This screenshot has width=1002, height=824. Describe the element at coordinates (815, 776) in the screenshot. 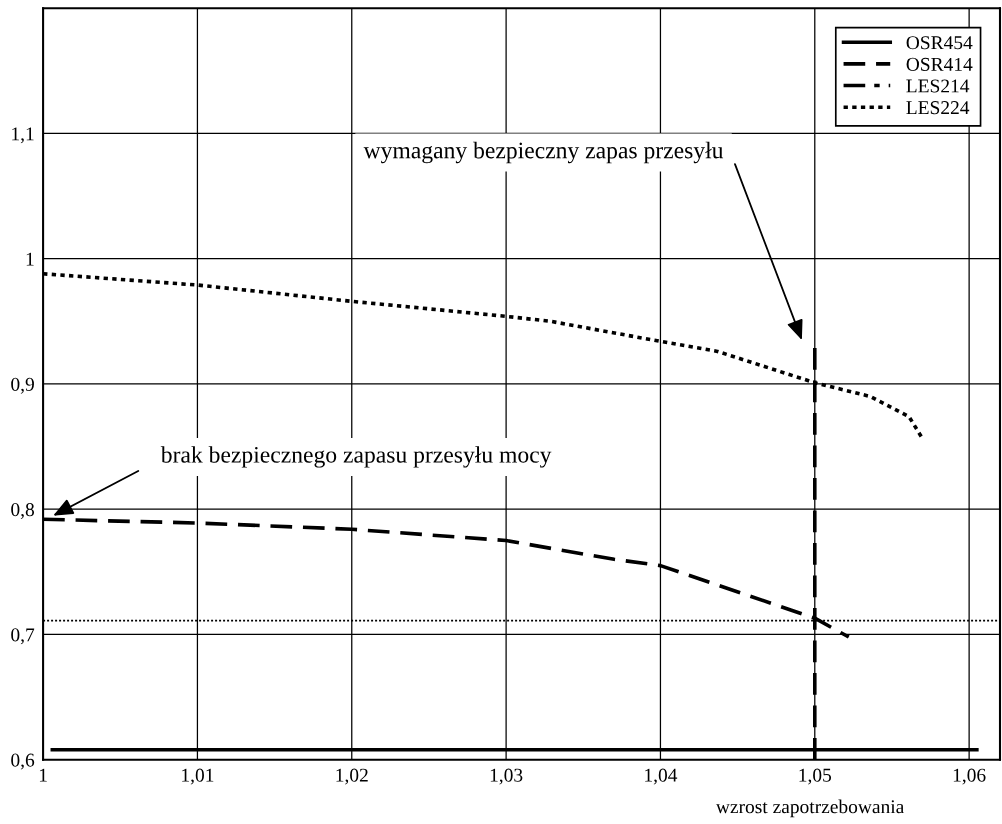

I see `x-tick-label: 1,05` at that location.